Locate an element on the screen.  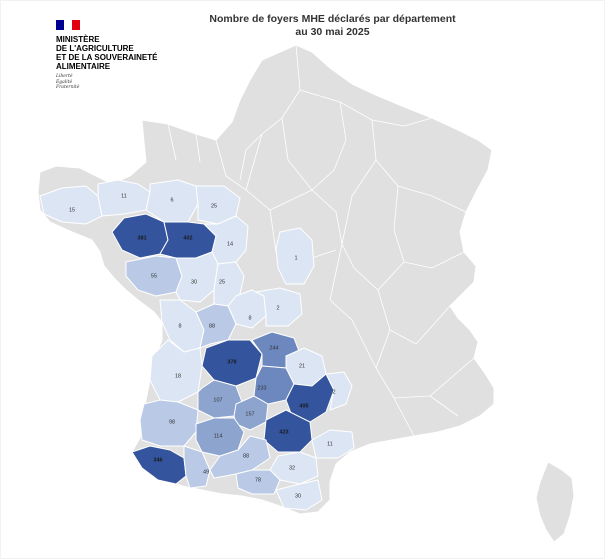
value-label-nievre: 1 is located at coordinates (295, 258).